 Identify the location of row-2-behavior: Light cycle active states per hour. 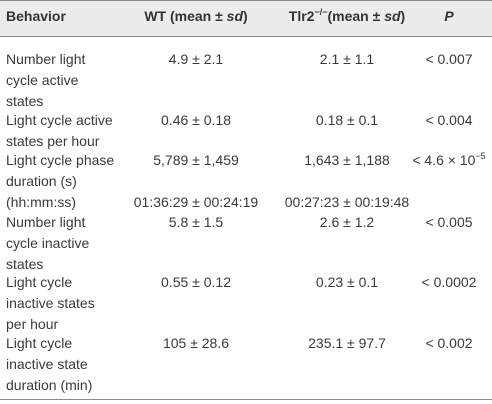
(59, 130).